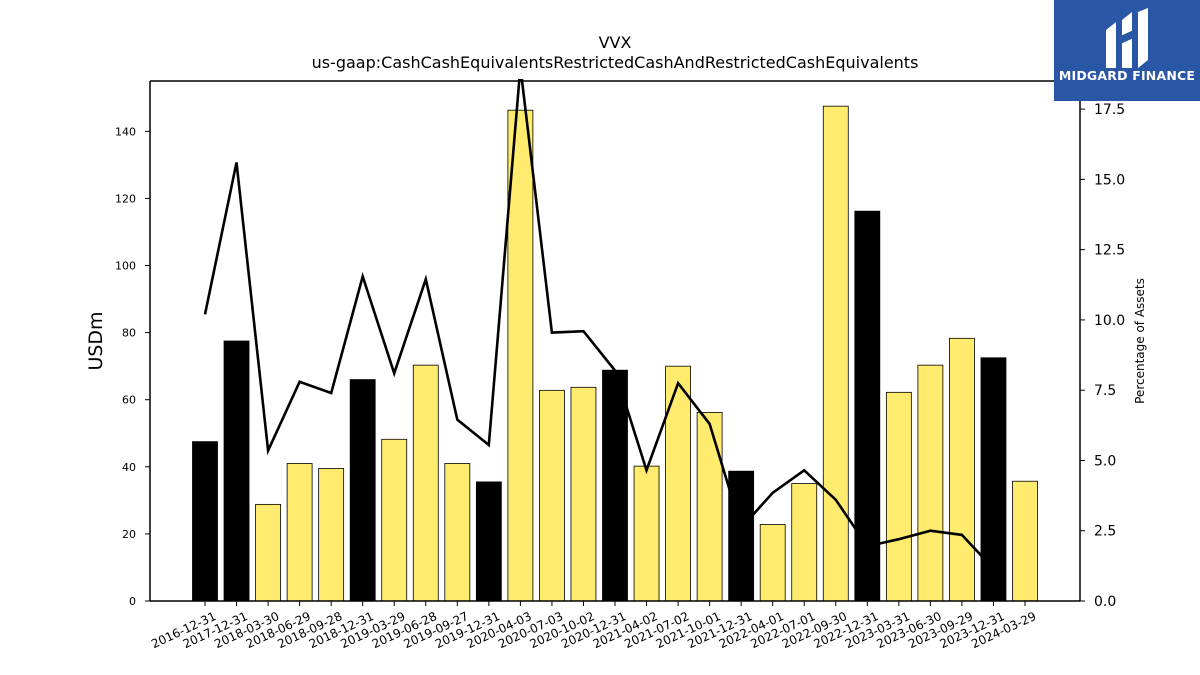  Describe the element at coordinates (129, 400) in the screenshot. I see `y-tick-label: 60` at that location.